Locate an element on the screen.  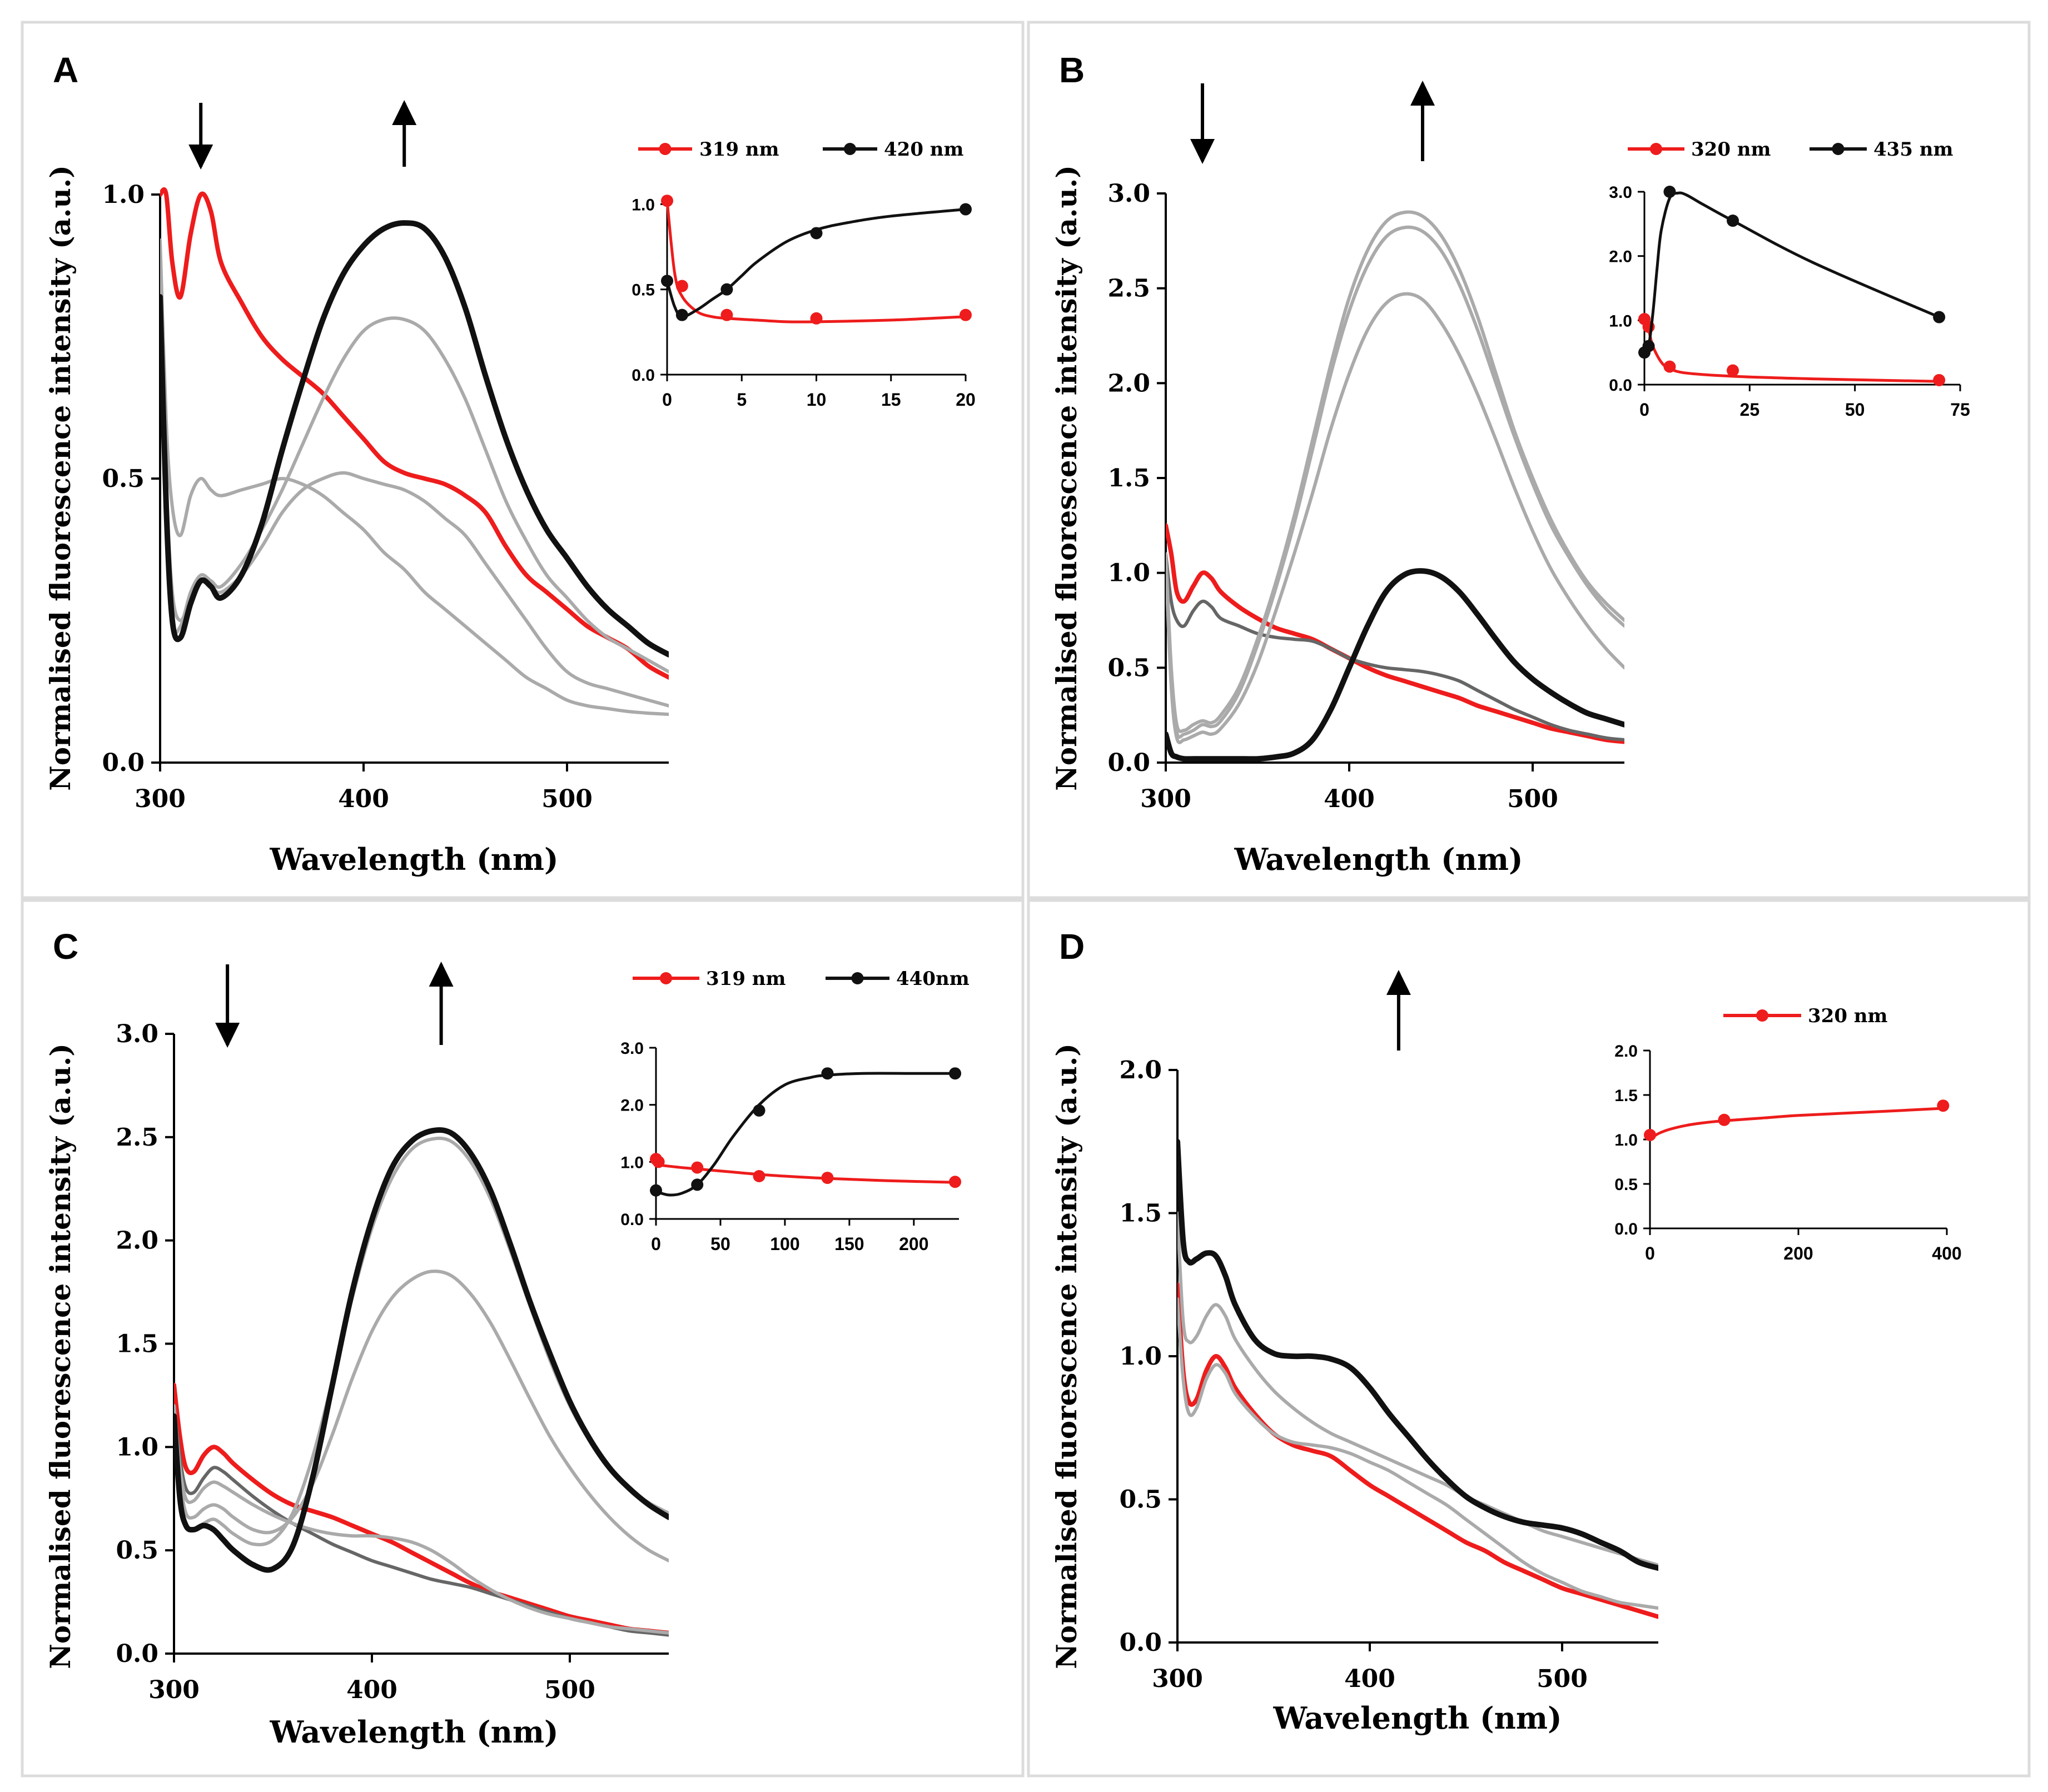
inset-x-tick-label: 10 is located at coordinates (817, 400).